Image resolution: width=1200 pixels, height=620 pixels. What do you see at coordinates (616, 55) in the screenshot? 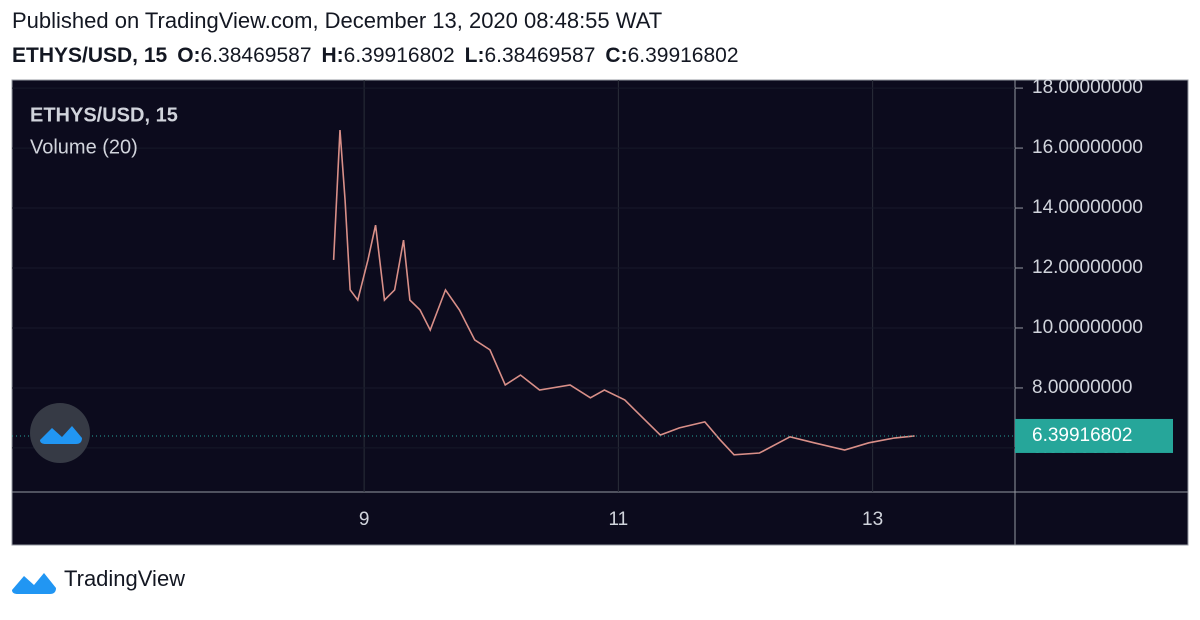
I see `ohlc-key: C:` at bounding box center [616, 55].